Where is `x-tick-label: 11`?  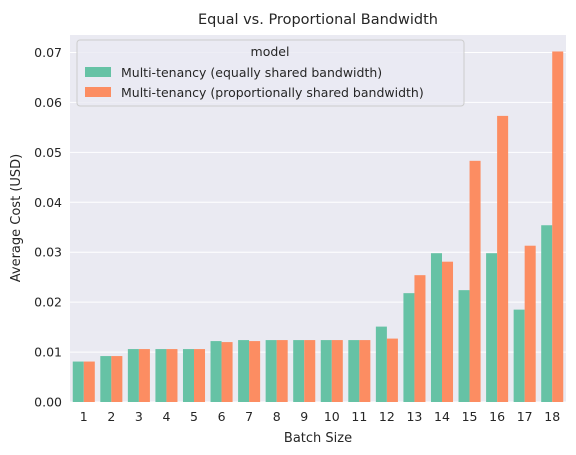 x-tick-label: 11 is located at coordinates (359, 416).